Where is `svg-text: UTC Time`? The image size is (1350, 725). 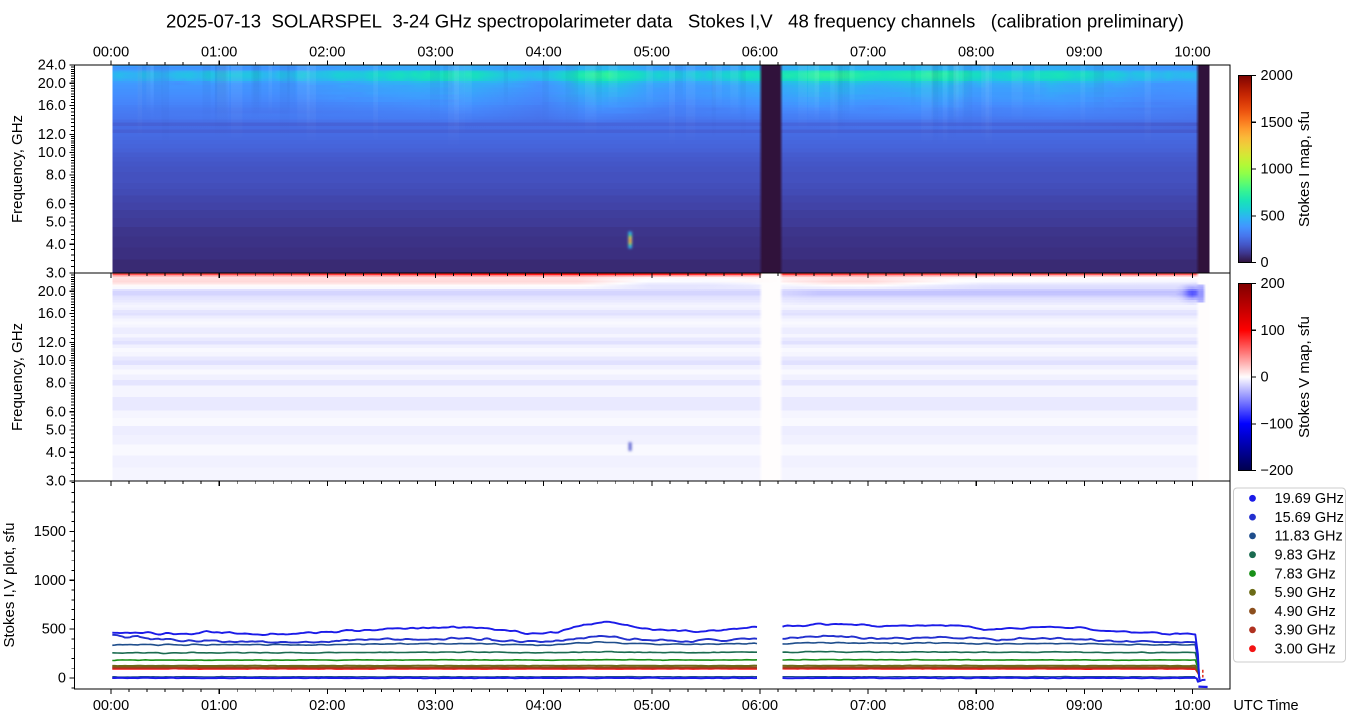 svg-text: UTC Time is located at coordinates (1265, 706).